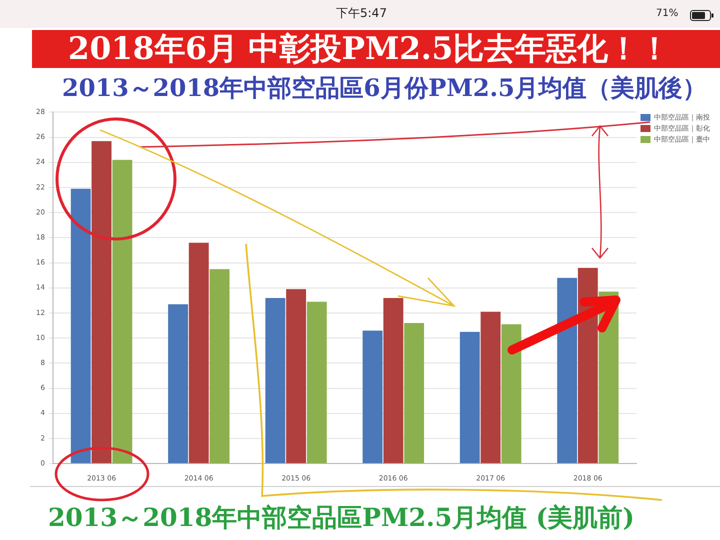 Image resolution: width=720 pixels, height=540 pixels. Describe the element at coordinates (341, 518) in the screenshot. I see `text: 2013～2018年中部空品區PM2.5月均值 (美肌前)` at that location.